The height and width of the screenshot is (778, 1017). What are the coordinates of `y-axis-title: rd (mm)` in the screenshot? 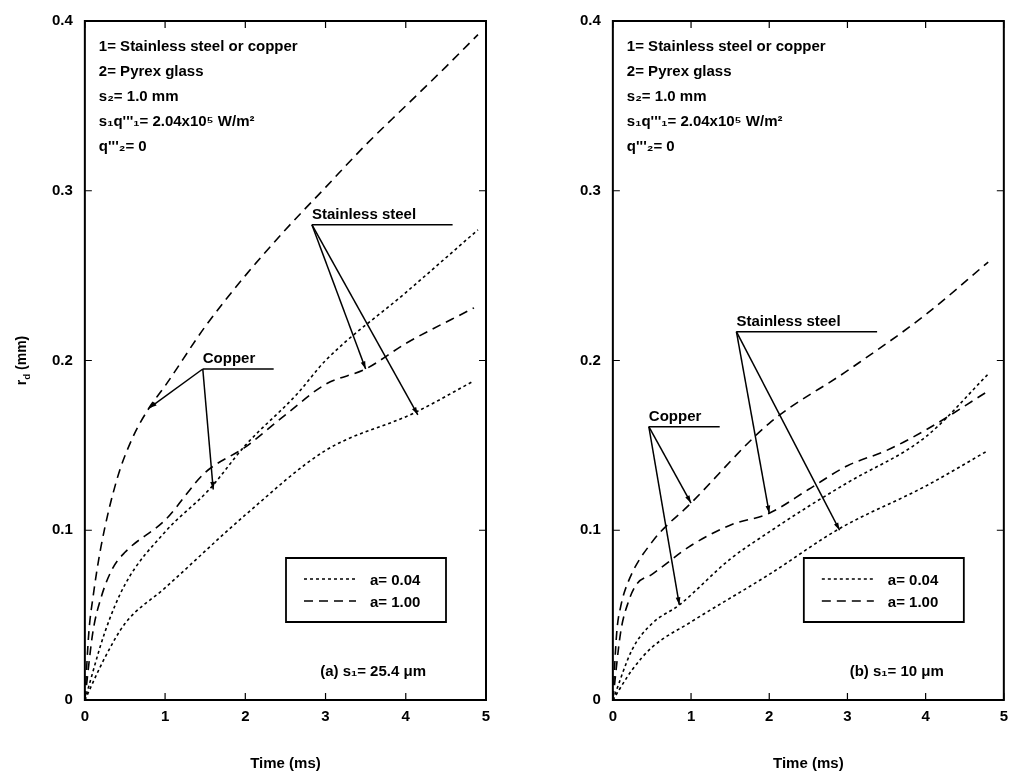 It's located at (23, 360).